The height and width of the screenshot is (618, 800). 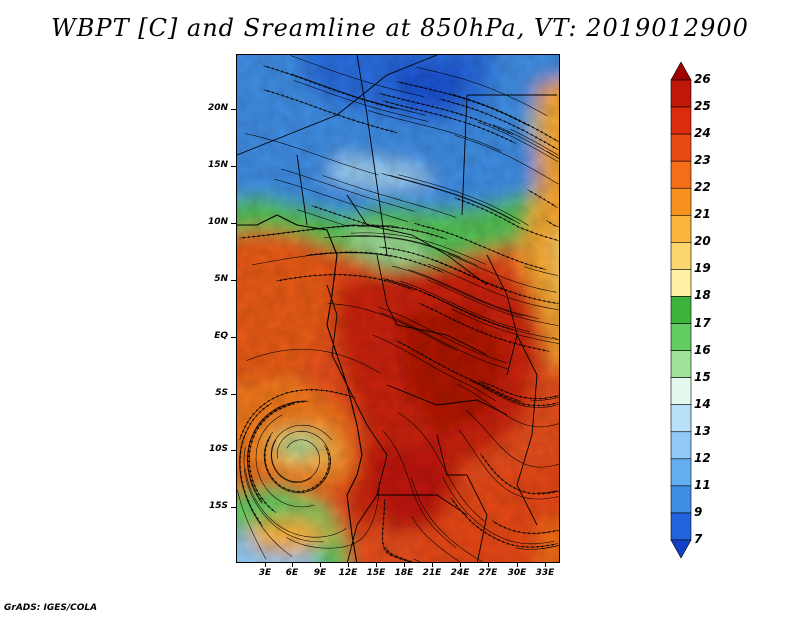 What do you see at coordinates (221, 279) in the screenshot?
I see `latitude-label: 5N` at bounding box center [221, 279].